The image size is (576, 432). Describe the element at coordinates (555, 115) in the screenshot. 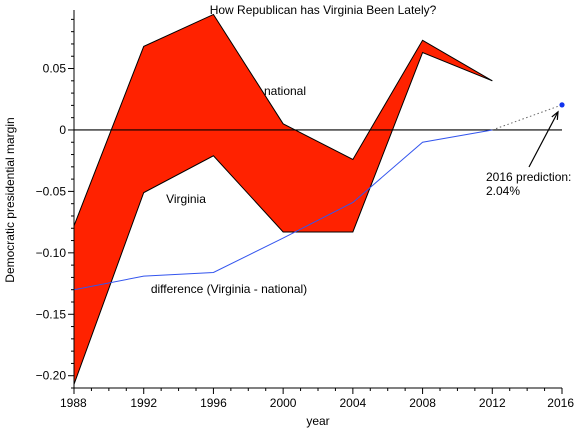

I see `prediction-arrow-head` at that location.